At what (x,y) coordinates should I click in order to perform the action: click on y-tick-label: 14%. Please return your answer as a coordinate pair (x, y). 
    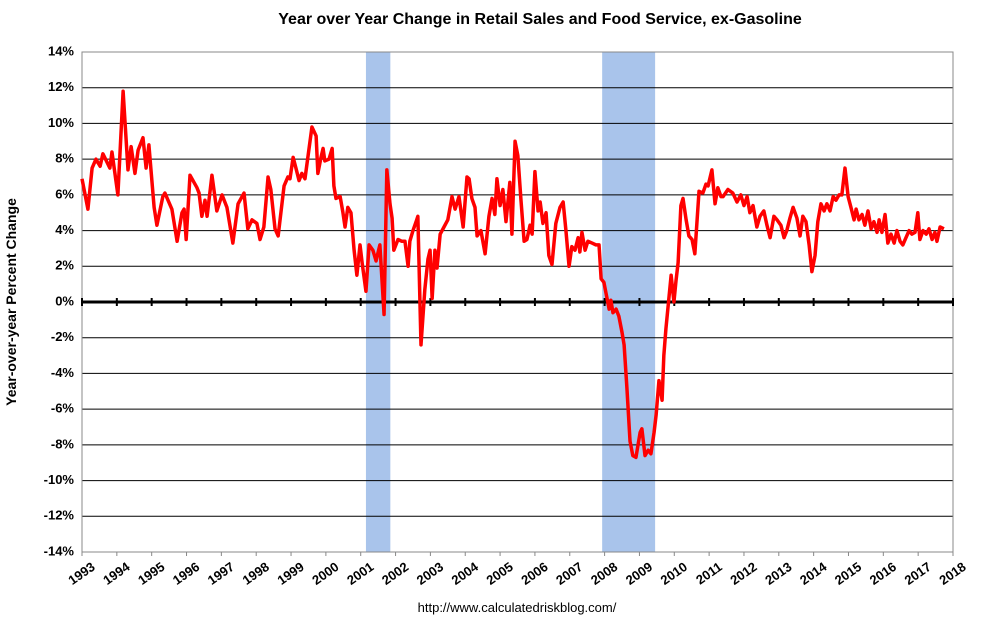
    Looking at the image, I should click on (61, 50).